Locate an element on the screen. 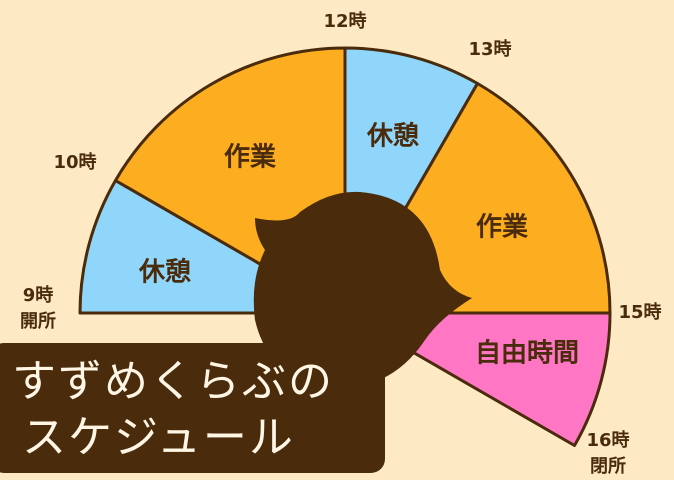  hour-note: 閉所 is located at coordinates (608, 466).